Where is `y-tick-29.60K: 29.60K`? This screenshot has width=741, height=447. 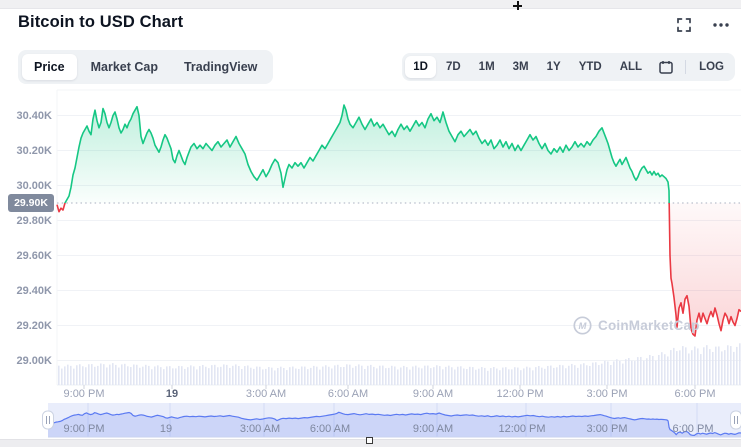 y-tick-29.60K: 29.60K is located at coordinates (30, 256).